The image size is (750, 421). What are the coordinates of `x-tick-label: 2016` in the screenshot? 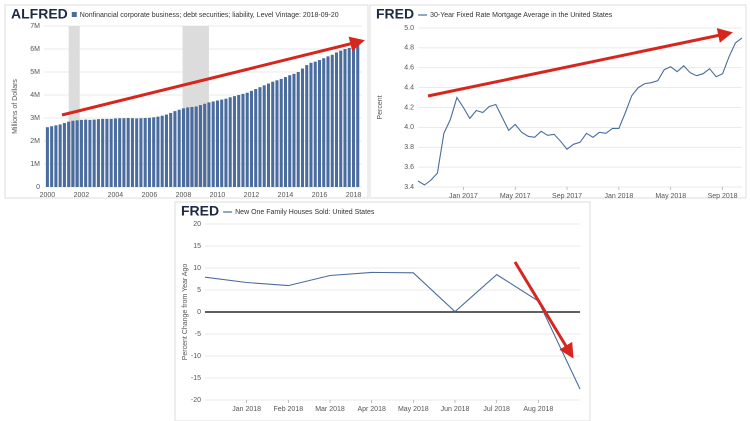 It's located at (320, 195).